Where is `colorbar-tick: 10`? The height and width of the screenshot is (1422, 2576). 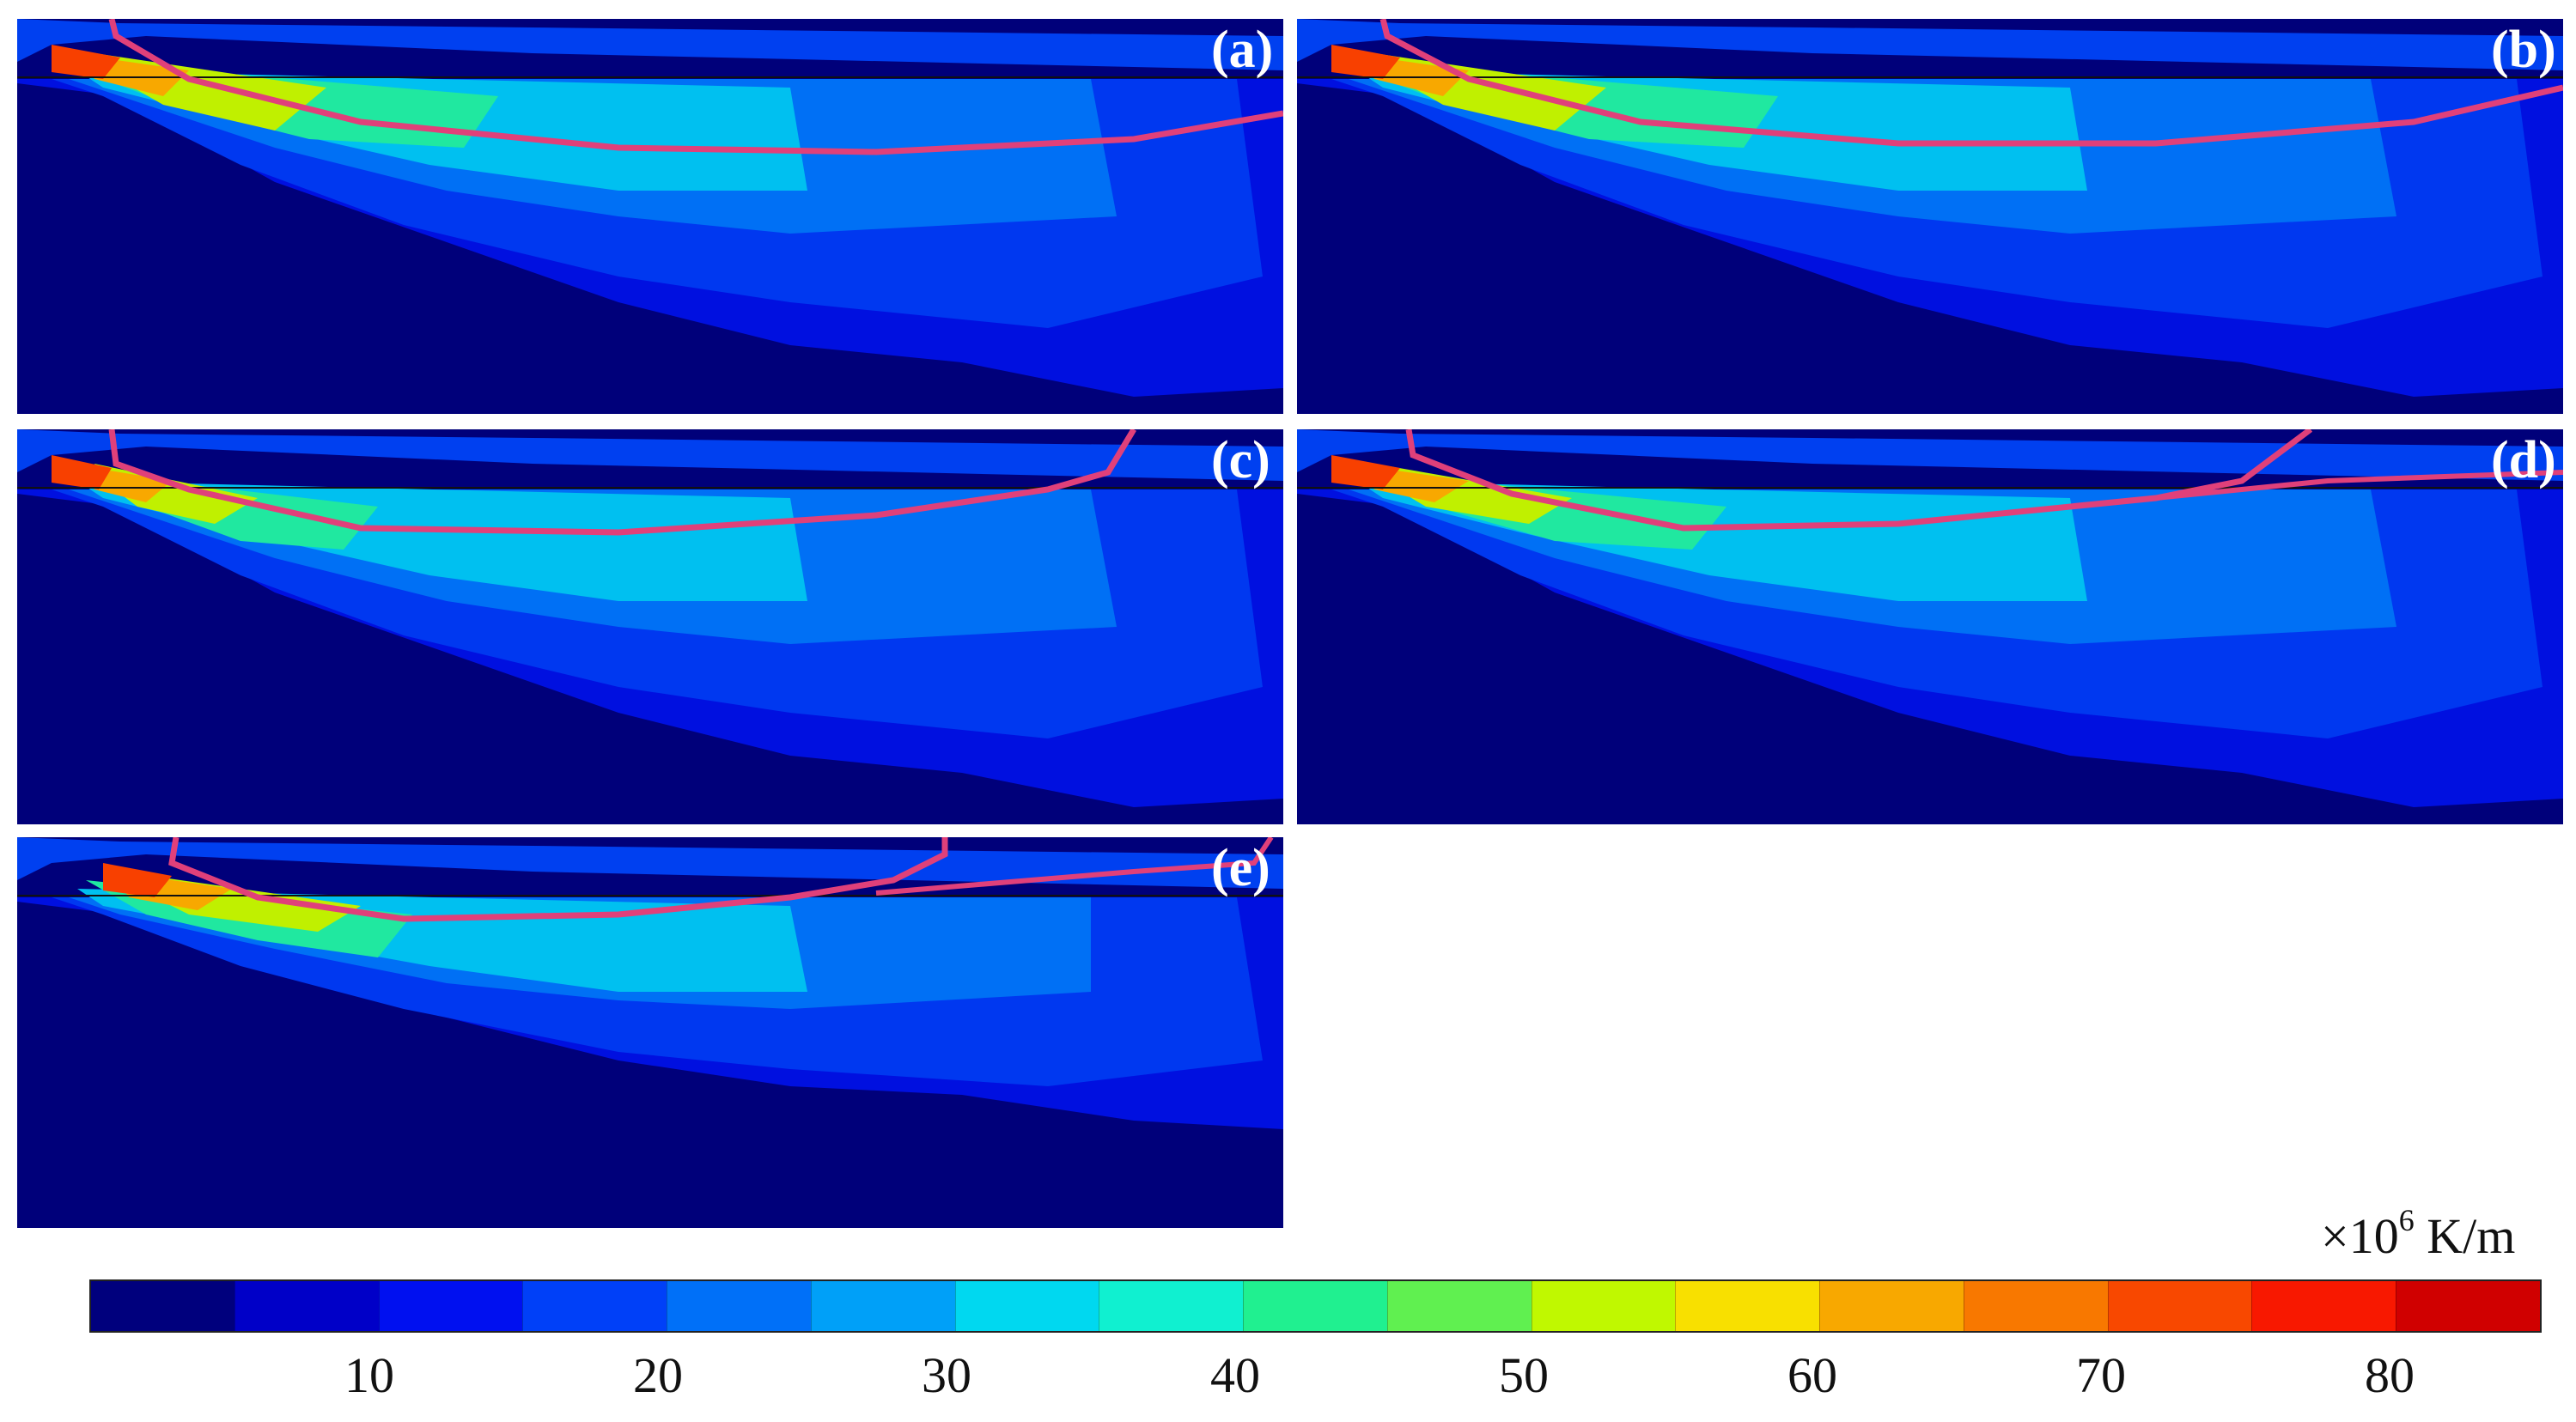
colorbar-tick: 10 is located at coordinates (369, 1375).